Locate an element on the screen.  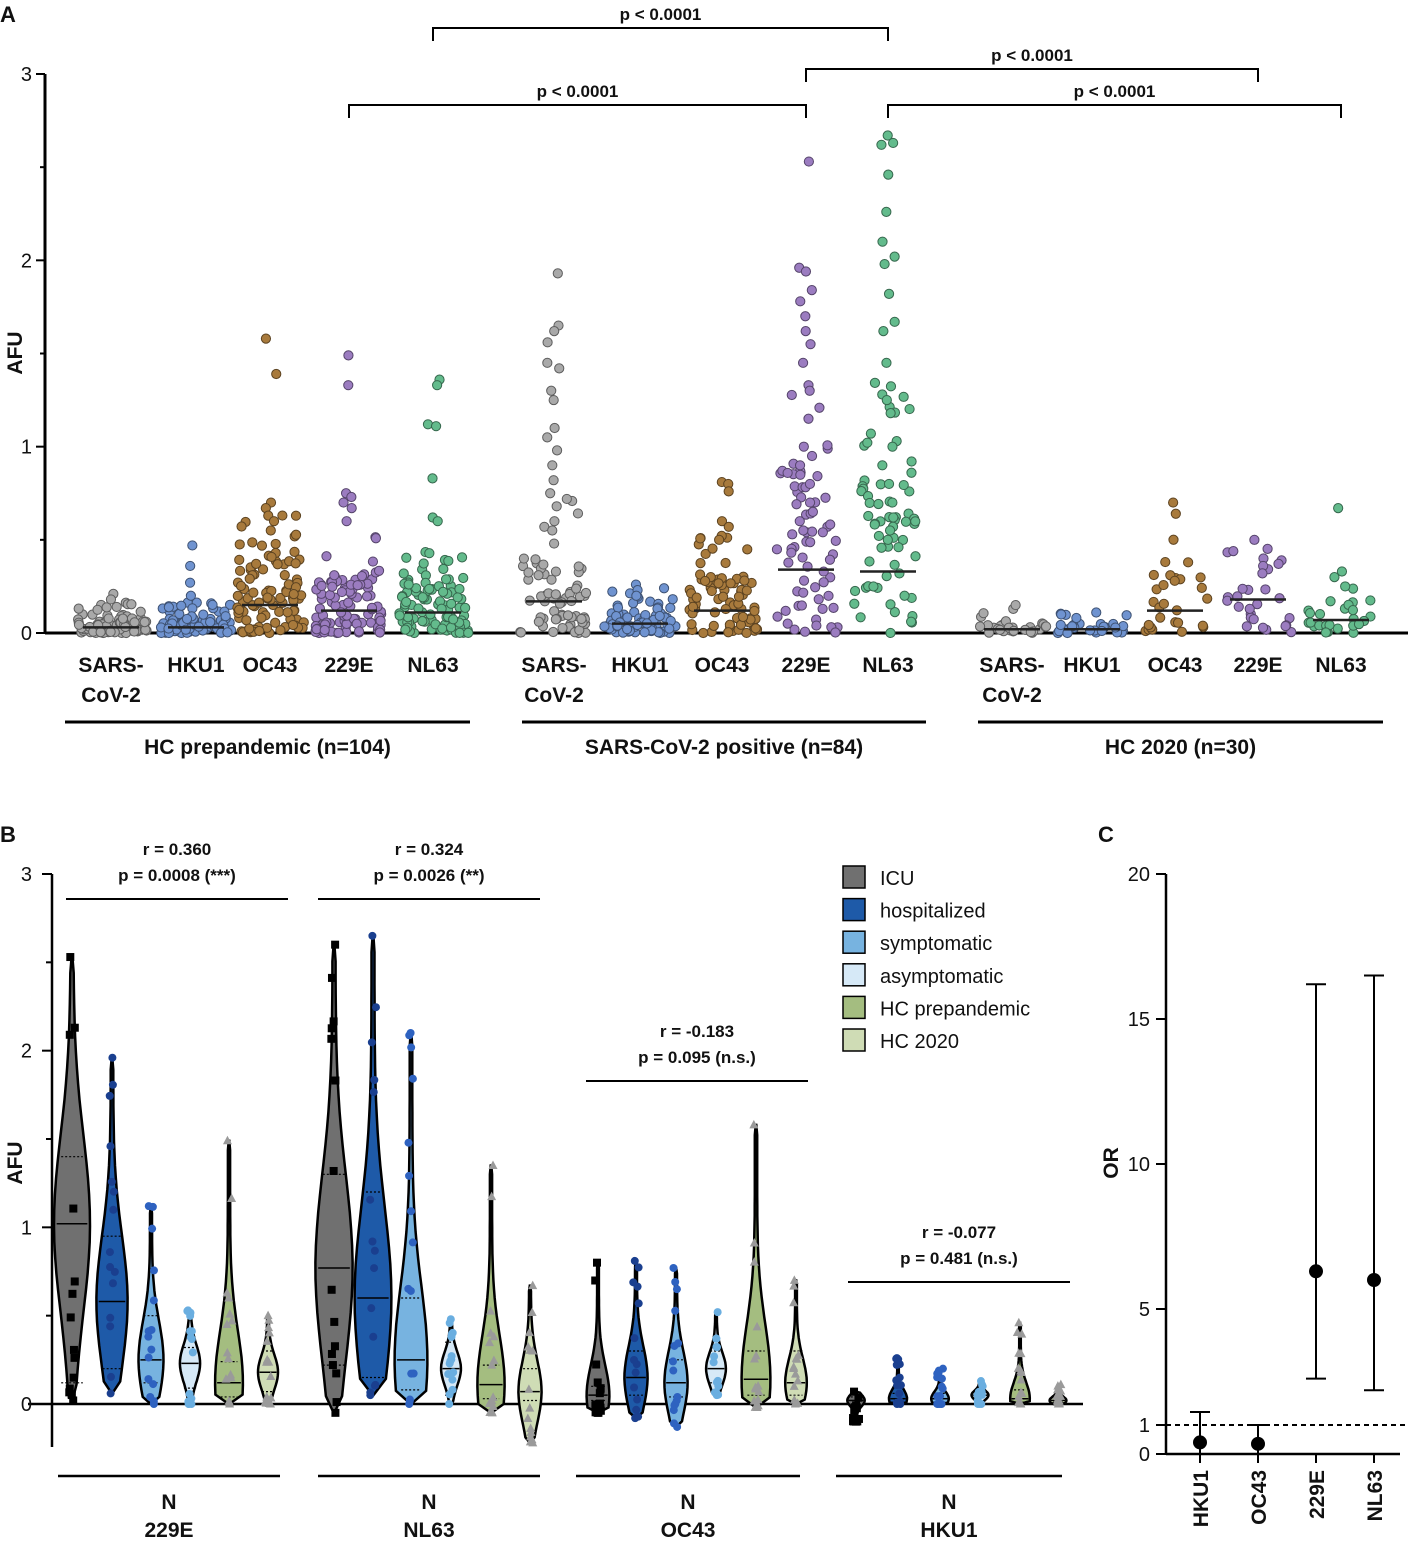
x-category-label: OC43 is located at coordinates (1175, 665).